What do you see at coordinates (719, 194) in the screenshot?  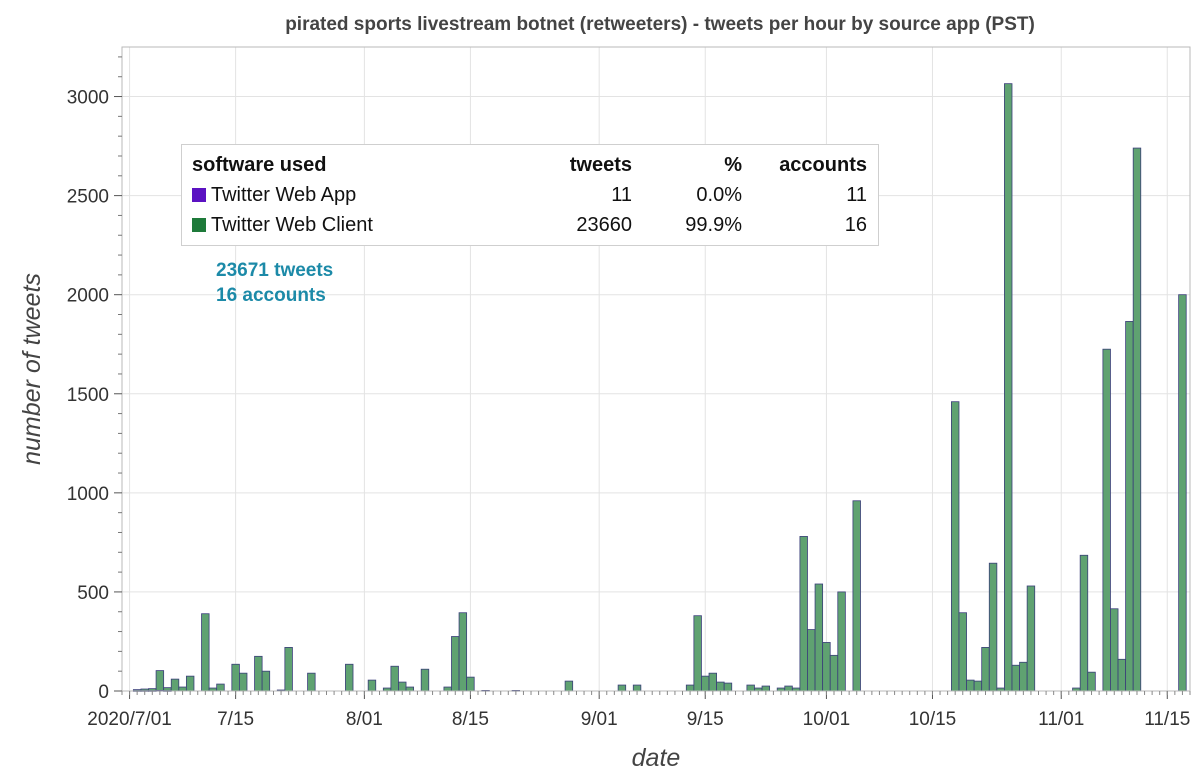 I see `legend-percent: 0.0%` at bounding box center [719, 194].